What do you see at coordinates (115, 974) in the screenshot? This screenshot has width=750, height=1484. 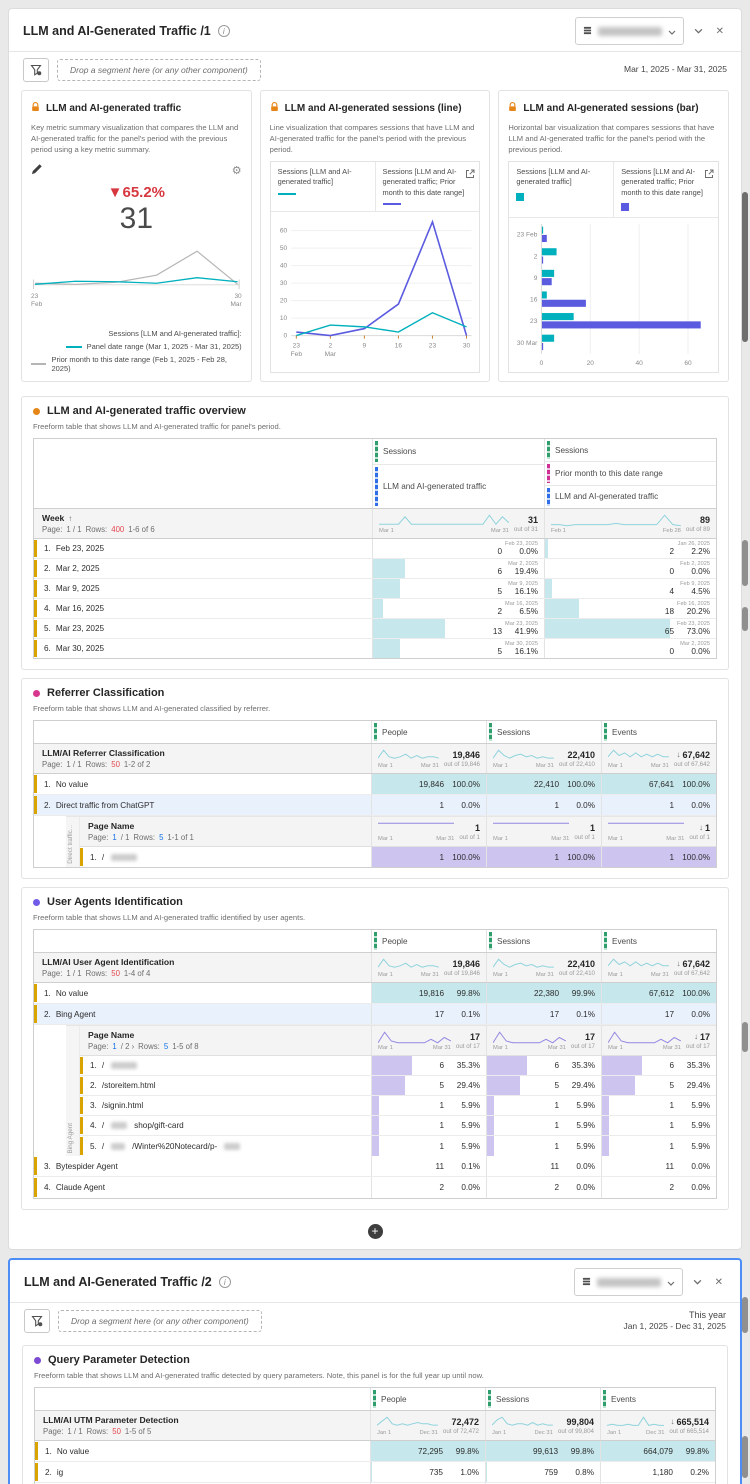 I see `pager-item: 50` at bounding box center [115, 974].